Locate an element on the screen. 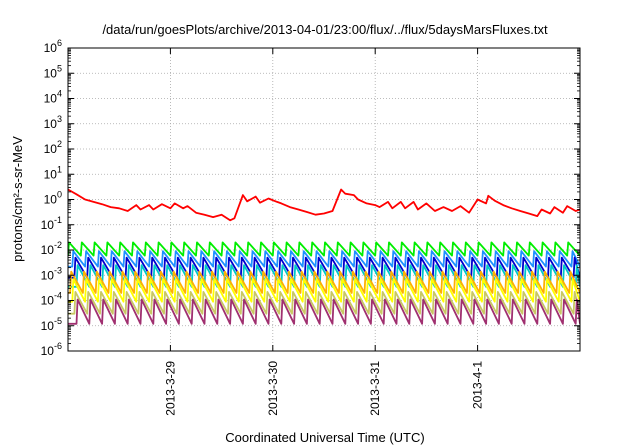 The height and width of the screenshot is (448, 640). y-tick-label: 10⁻⁶ is located at coordinates (51, 349).